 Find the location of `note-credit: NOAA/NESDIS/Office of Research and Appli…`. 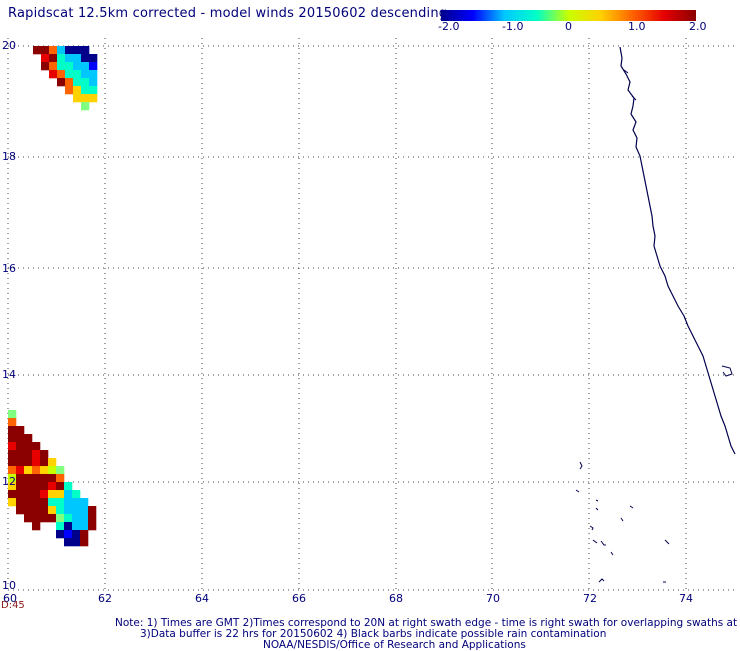

note-credit: NOAA/NESDIS/Office of Research and Appli… is located at coordinates (394, 645).